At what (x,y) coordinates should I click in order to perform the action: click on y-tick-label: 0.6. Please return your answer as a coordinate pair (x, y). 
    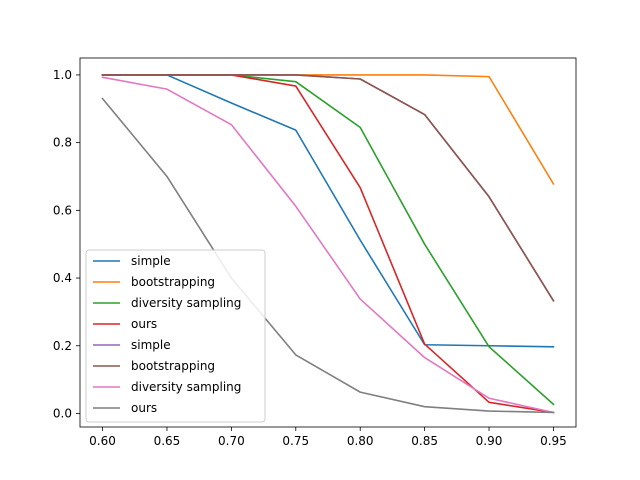
    Looking at the image, I should click on (62, 210).